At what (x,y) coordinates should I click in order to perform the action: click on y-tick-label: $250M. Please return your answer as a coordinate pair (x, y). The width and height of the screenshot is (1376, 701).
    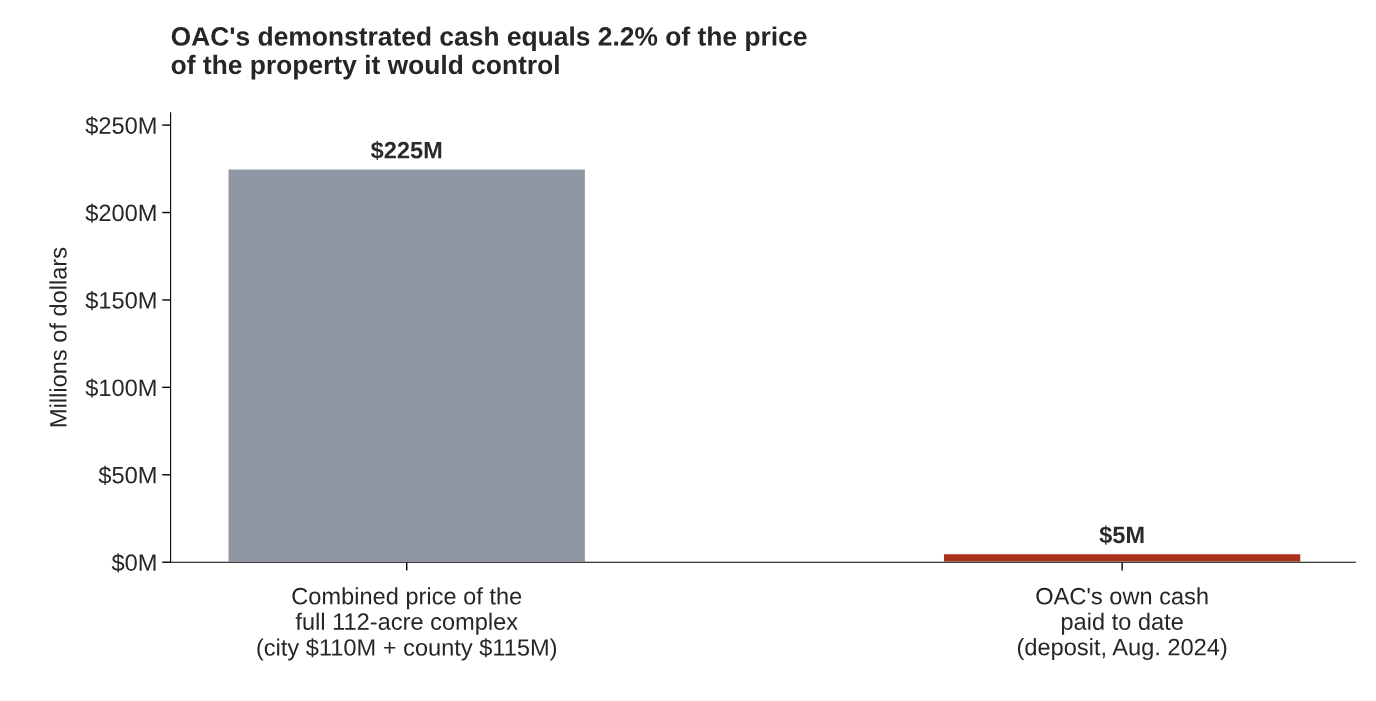
    Looking at the image, I should click on (120, 126).